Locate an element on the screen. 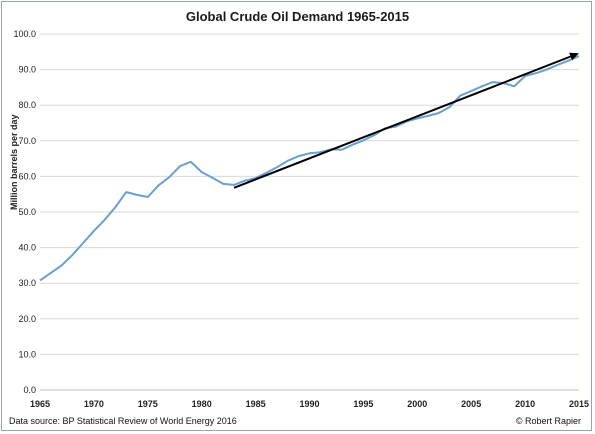  x-tick-label: 1995 is located at coordinates (363, 404).